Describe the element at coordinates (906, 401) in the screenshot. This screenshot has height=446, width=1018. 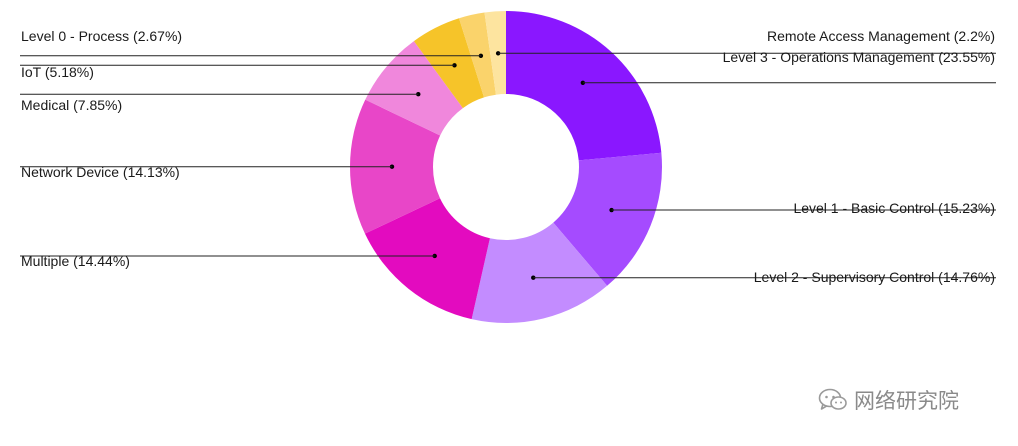
I see `watermark-text: 网络研究院` at that location.